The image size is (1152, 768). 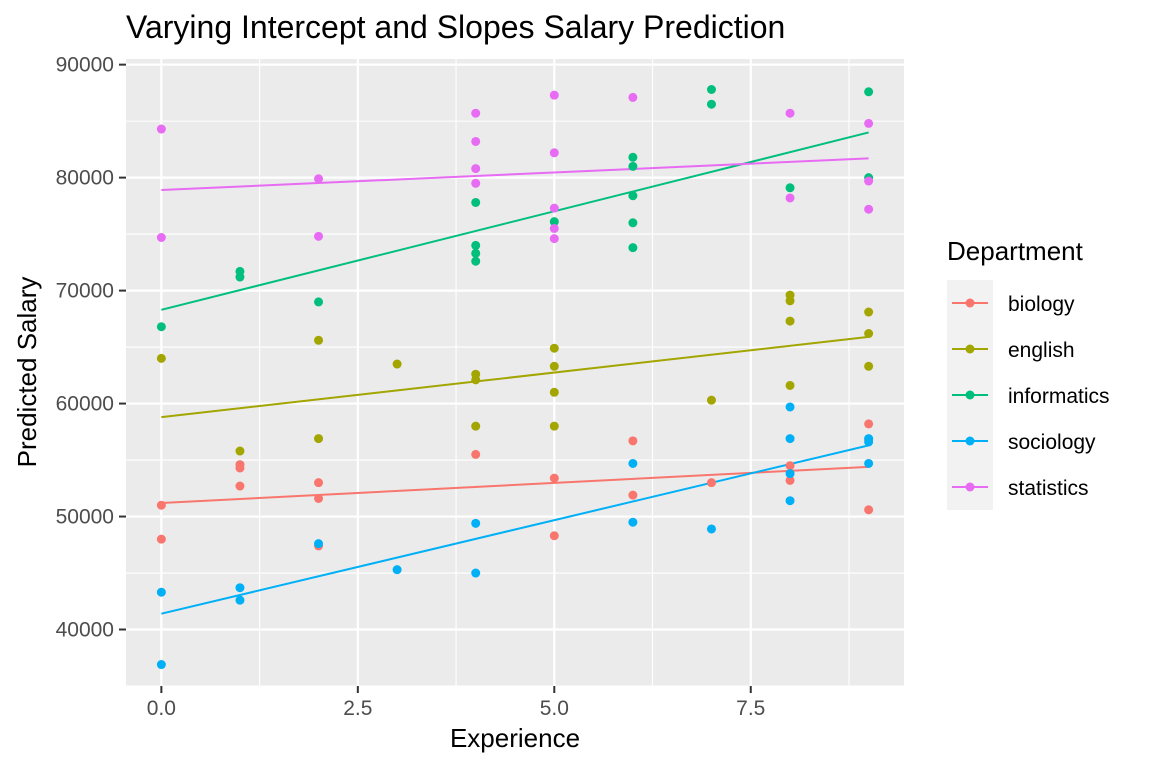 I want to click on legend-item-statistics: statistics, so click(x=1020, y=488).